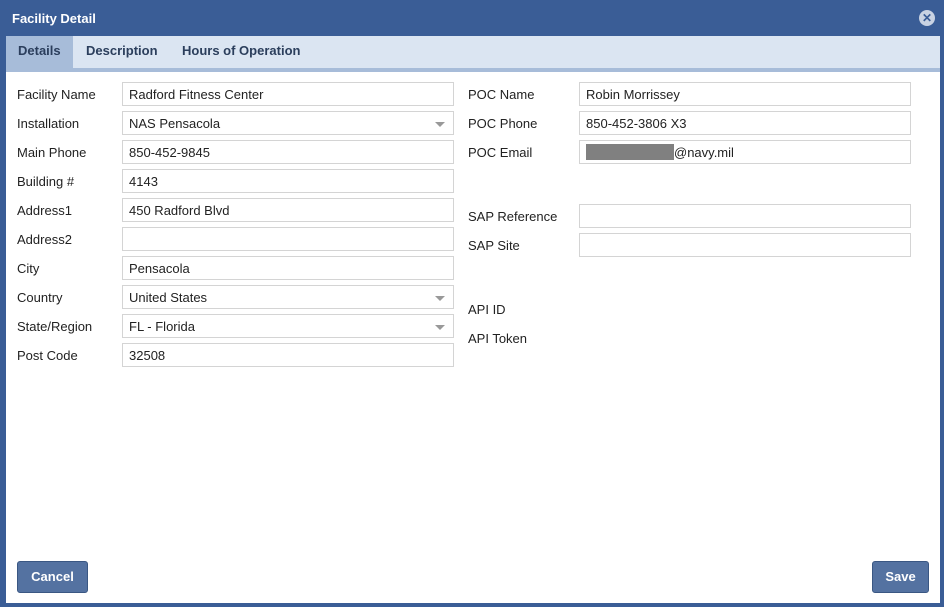 The width and height of the screenshot is (944, 607). What do you see at coordinates (288, 239) in the screenshot?
I see `address2-input` at bounding box center [288, 239].